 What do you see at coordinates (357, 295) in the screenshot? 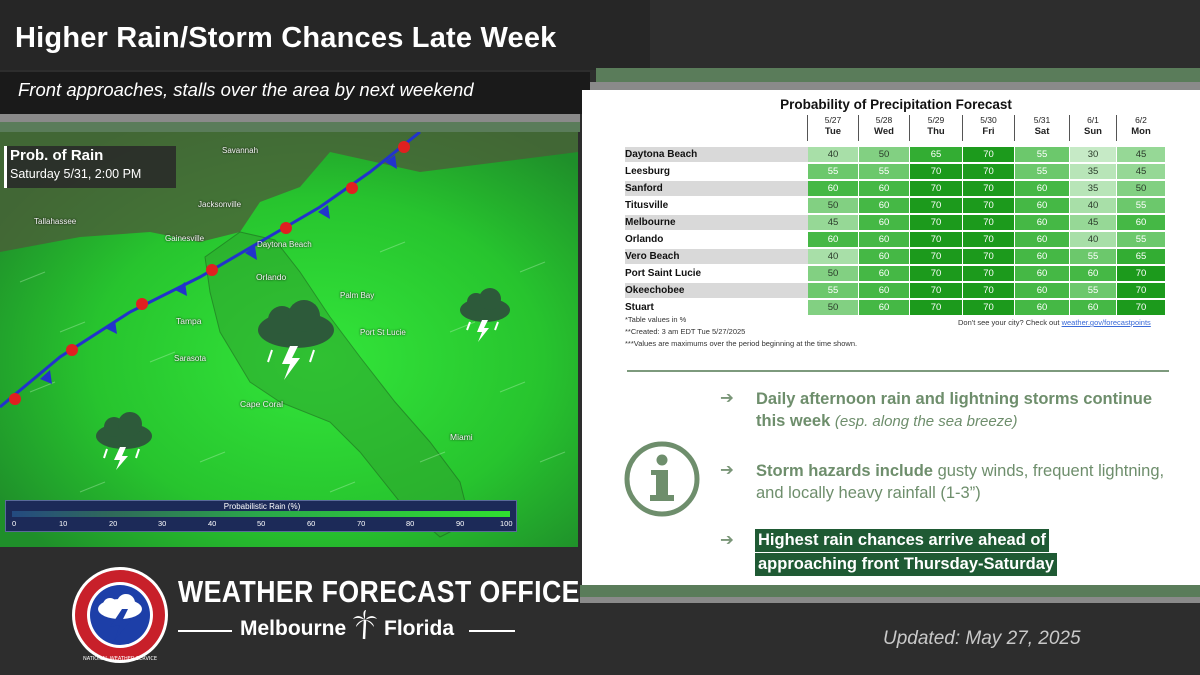
I see `city-label: Palm Bay` at bounding box center [357, 295].